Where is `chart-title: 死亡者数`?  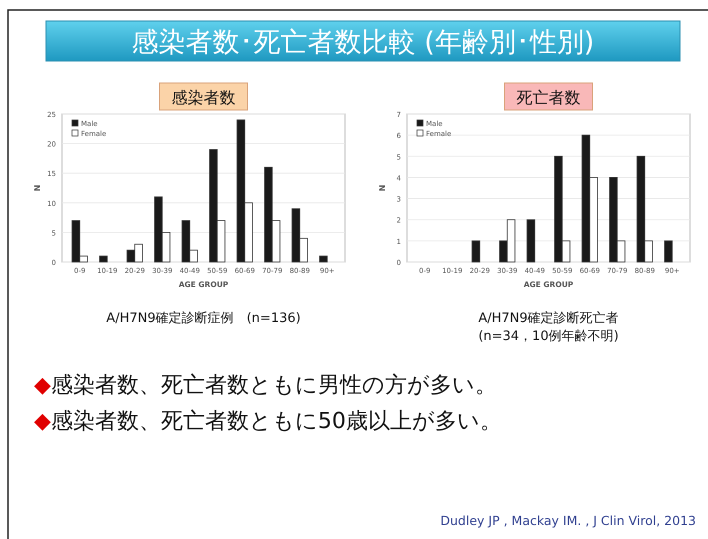 chart-title: 死亡者数 is located at coordinates (548, 97).